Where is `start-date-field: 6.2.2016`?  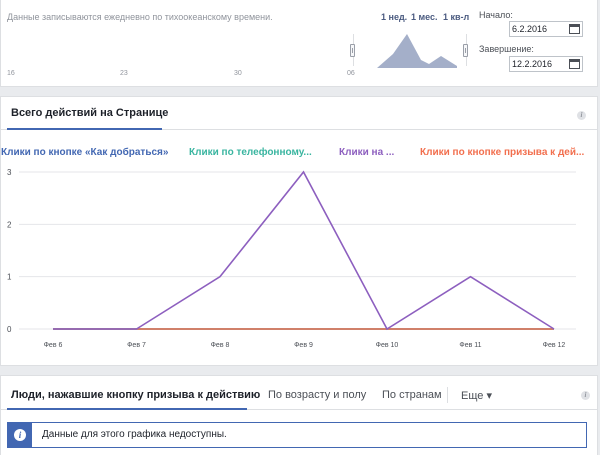
start-date-field: 6.2.2016 is located at coordinates (546, 29).